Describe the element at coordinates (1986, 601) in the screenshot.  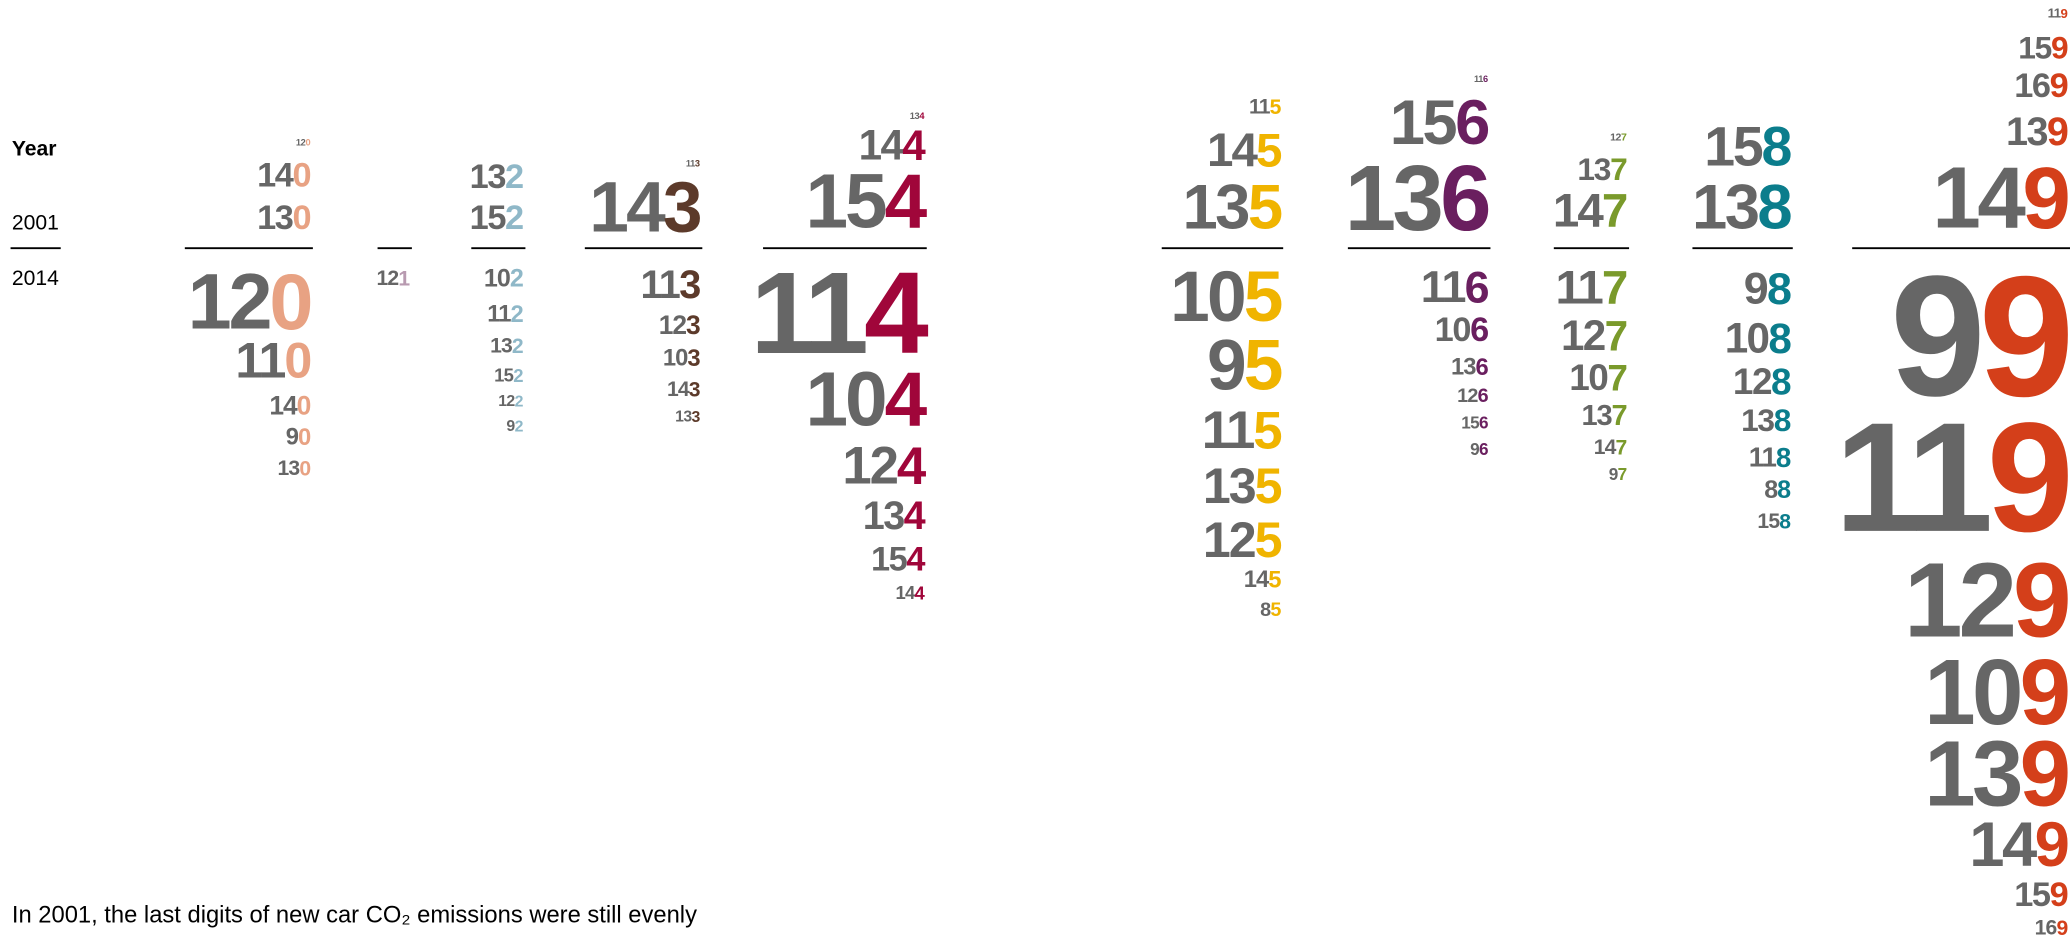
I see `value-number: 129` at that location.